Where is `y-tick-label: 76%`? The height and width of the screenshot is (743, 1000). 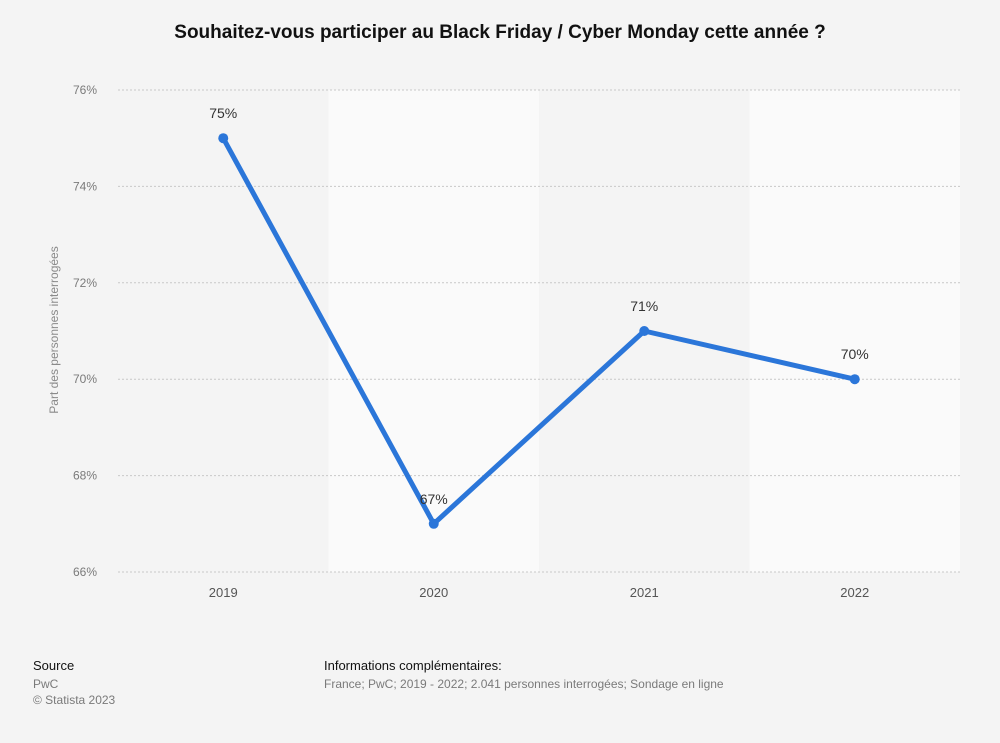
y-tick-label: 76% is located at coordinates (85, 90).